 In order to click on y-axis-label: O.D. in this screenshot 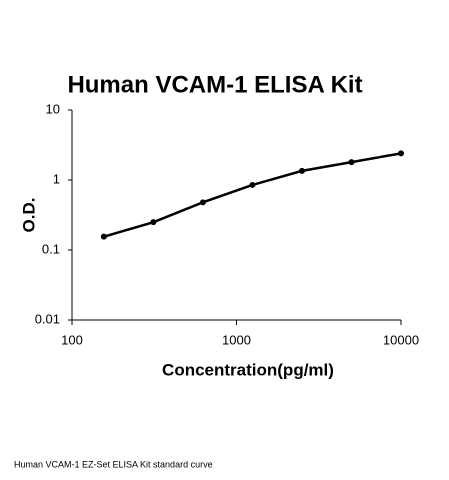, I will do `click(28, 215)`.